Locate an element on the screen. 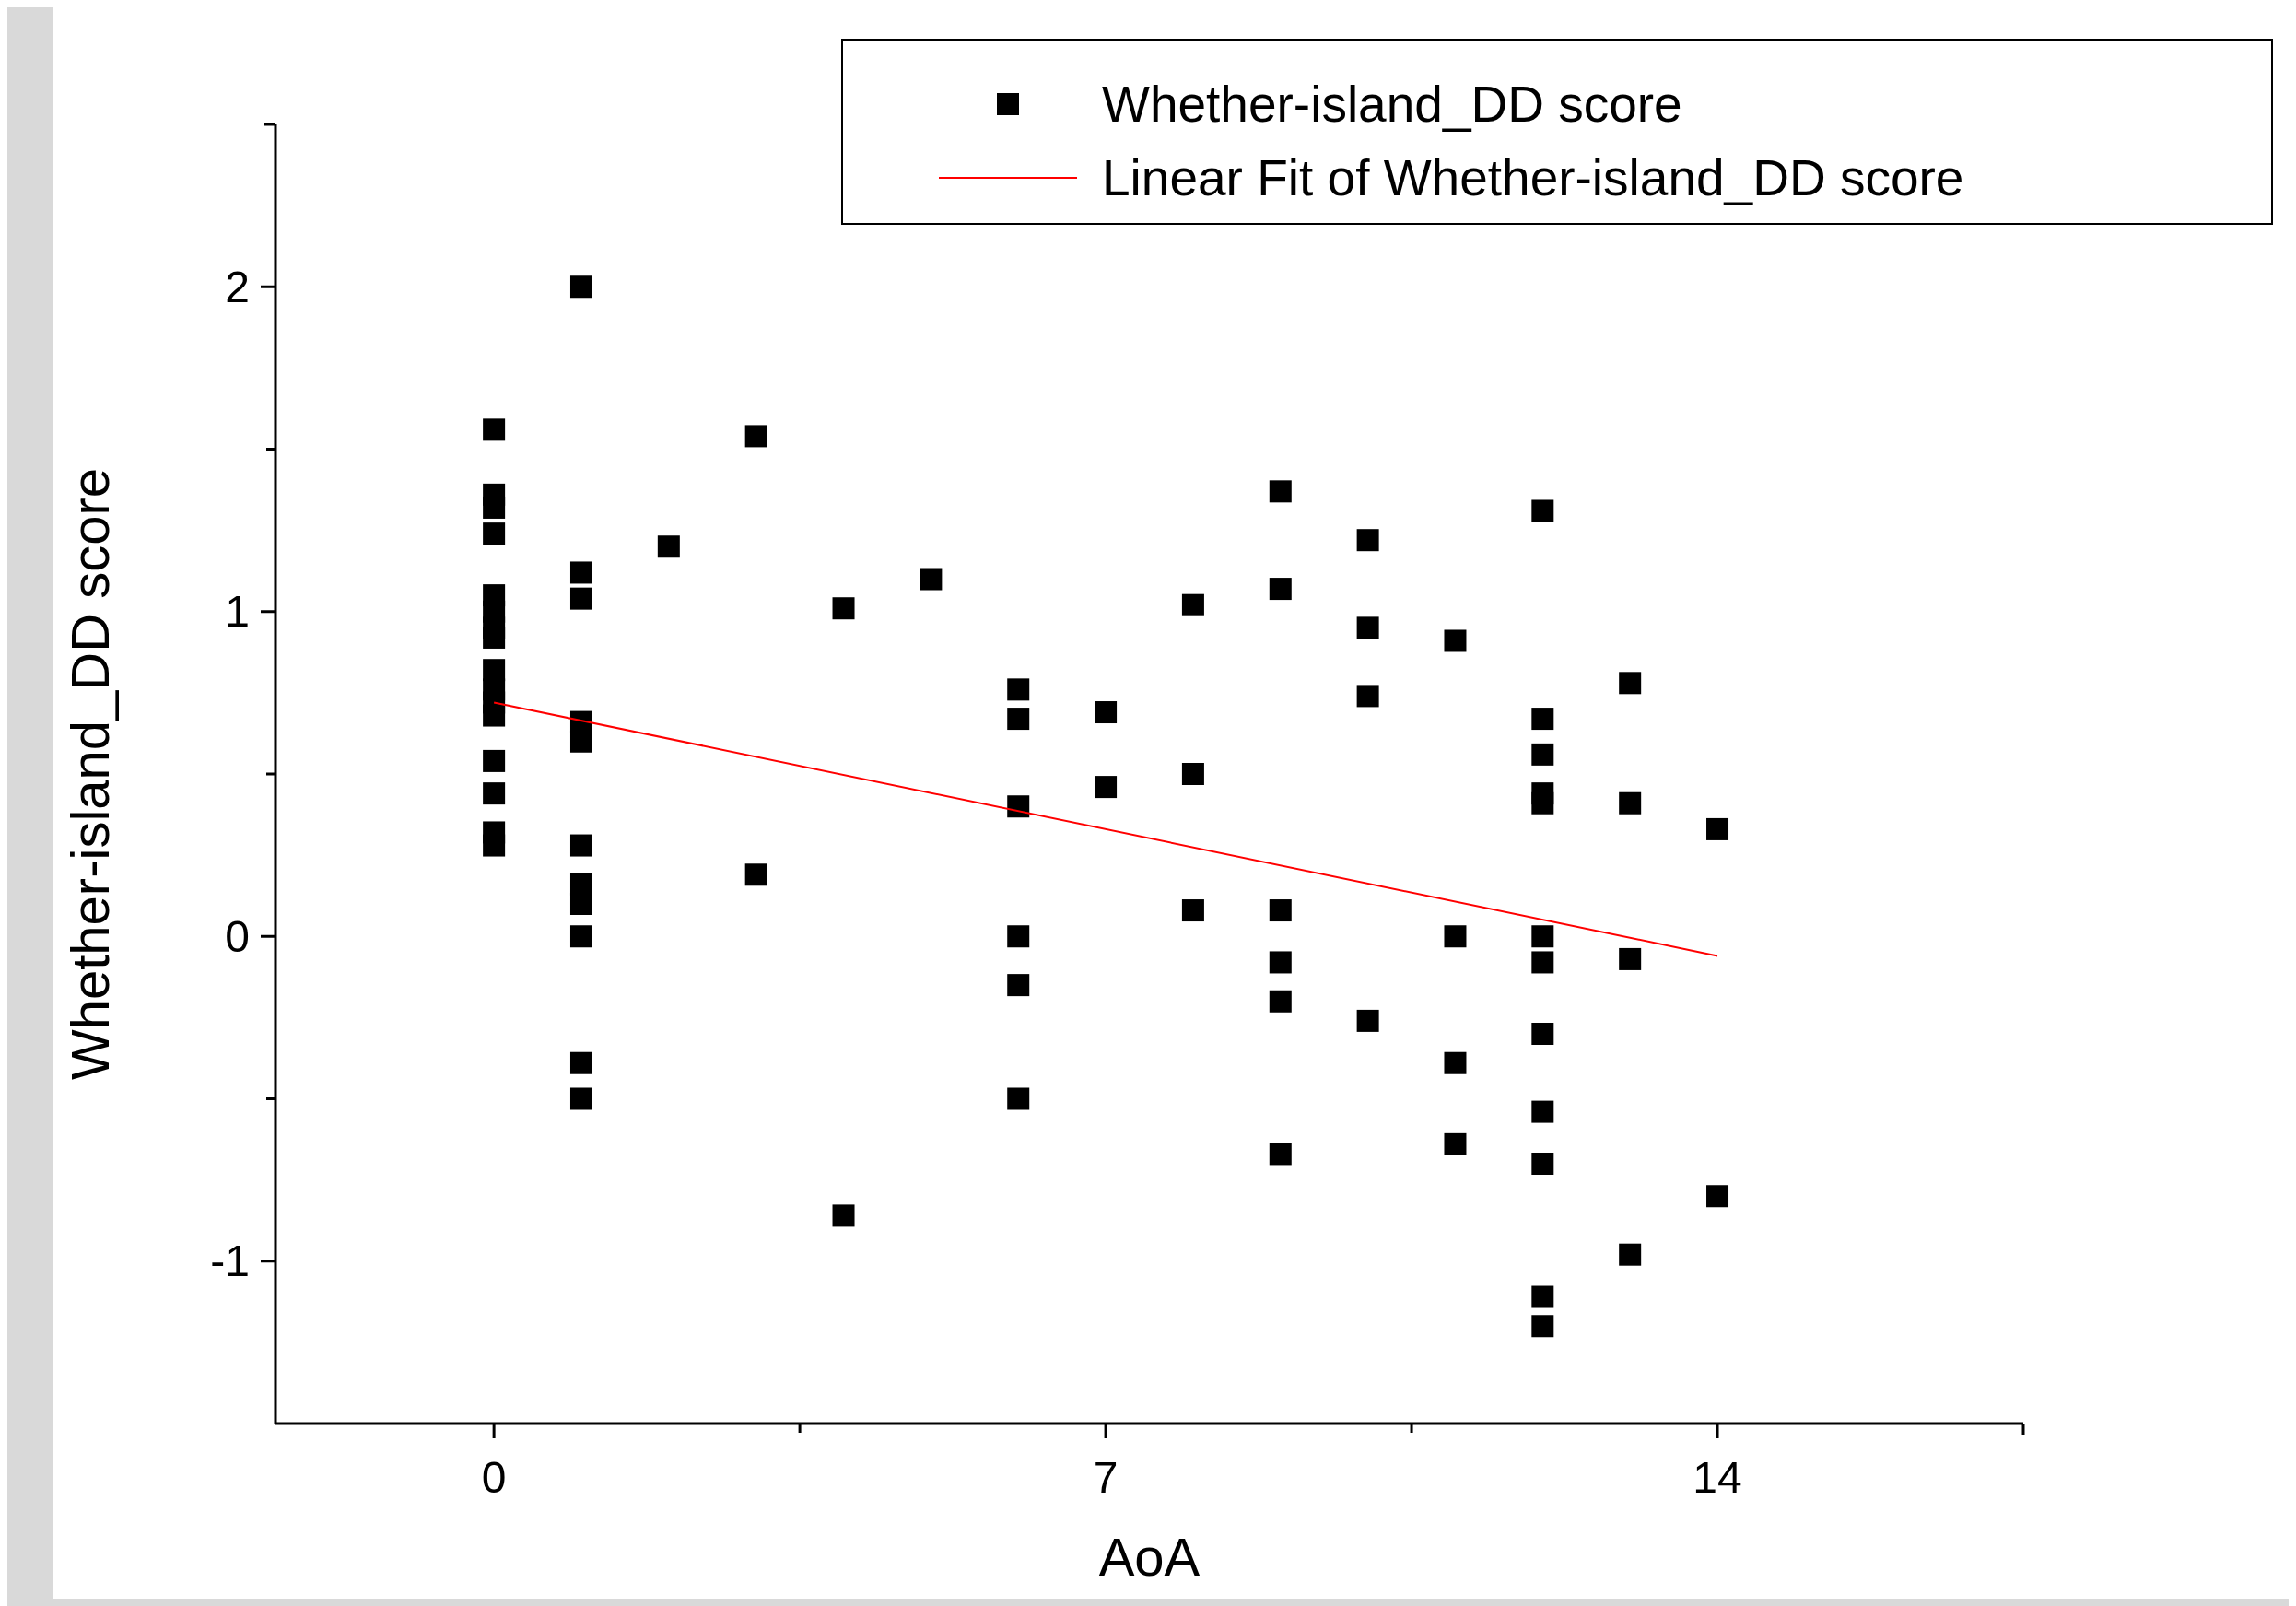 Image resolution: width=2296 pixels, height=1606 pixels. legend-label: Linear Fit of Whether-island_DD score is located at coordinates (1533, 177).